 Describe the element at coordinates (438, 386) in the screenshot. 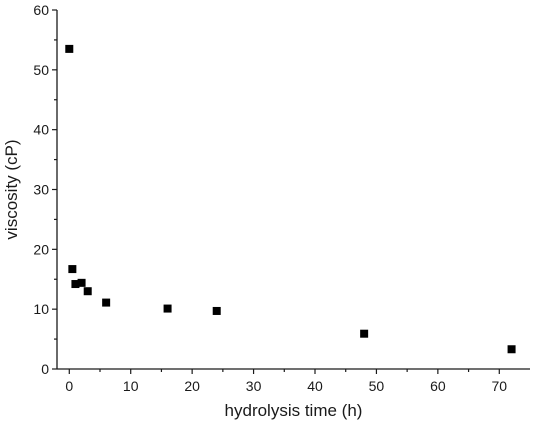

I see `x-tick-label: 60` at that location.